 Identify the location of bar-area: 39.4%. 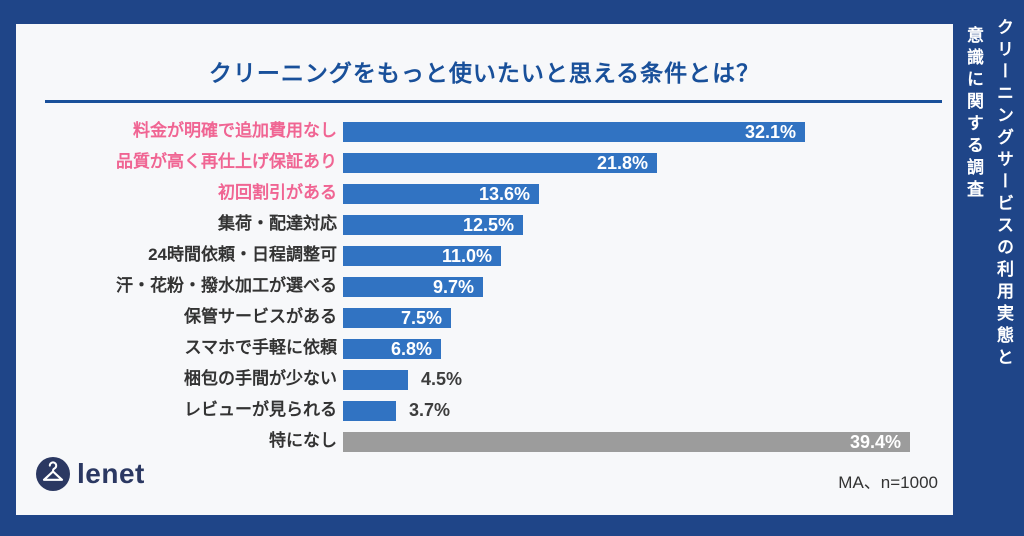
(648, 441).